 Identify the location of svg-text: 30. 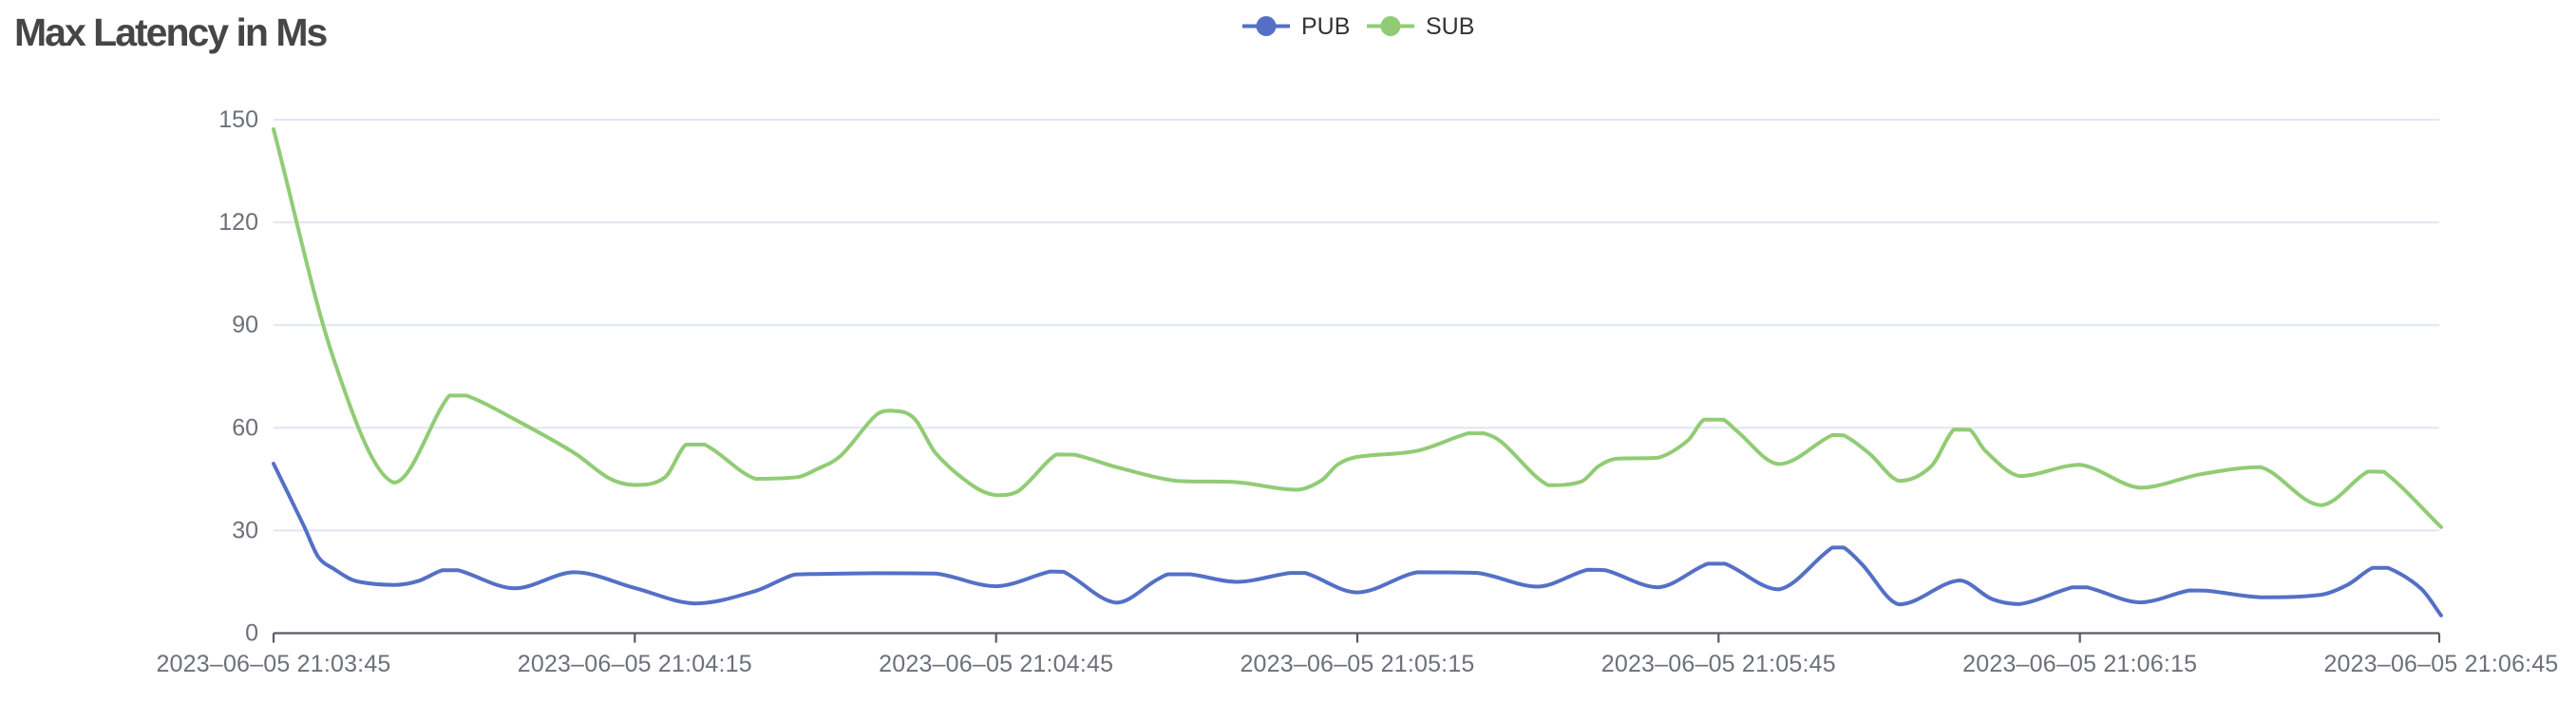
(245, 530).